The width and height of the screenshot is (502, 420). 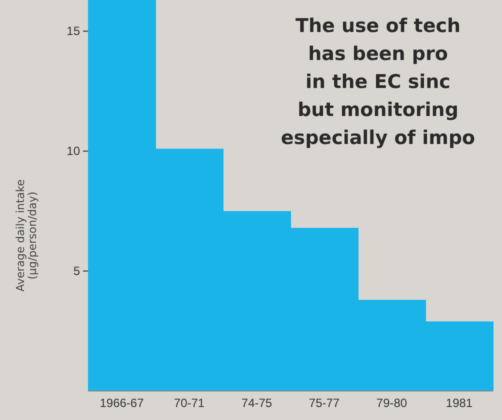 I want to click on annotation: especially of impo, so click(x=378, y=138).